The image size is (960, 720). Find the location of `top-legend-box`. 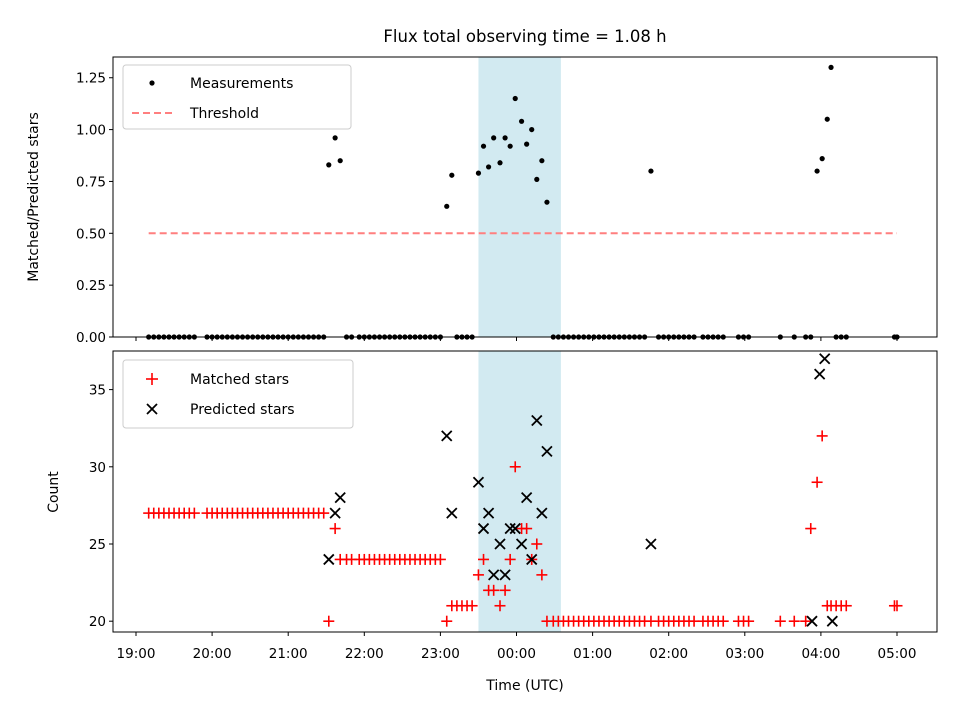

top-legend-box is located at coordinates (237, 97).